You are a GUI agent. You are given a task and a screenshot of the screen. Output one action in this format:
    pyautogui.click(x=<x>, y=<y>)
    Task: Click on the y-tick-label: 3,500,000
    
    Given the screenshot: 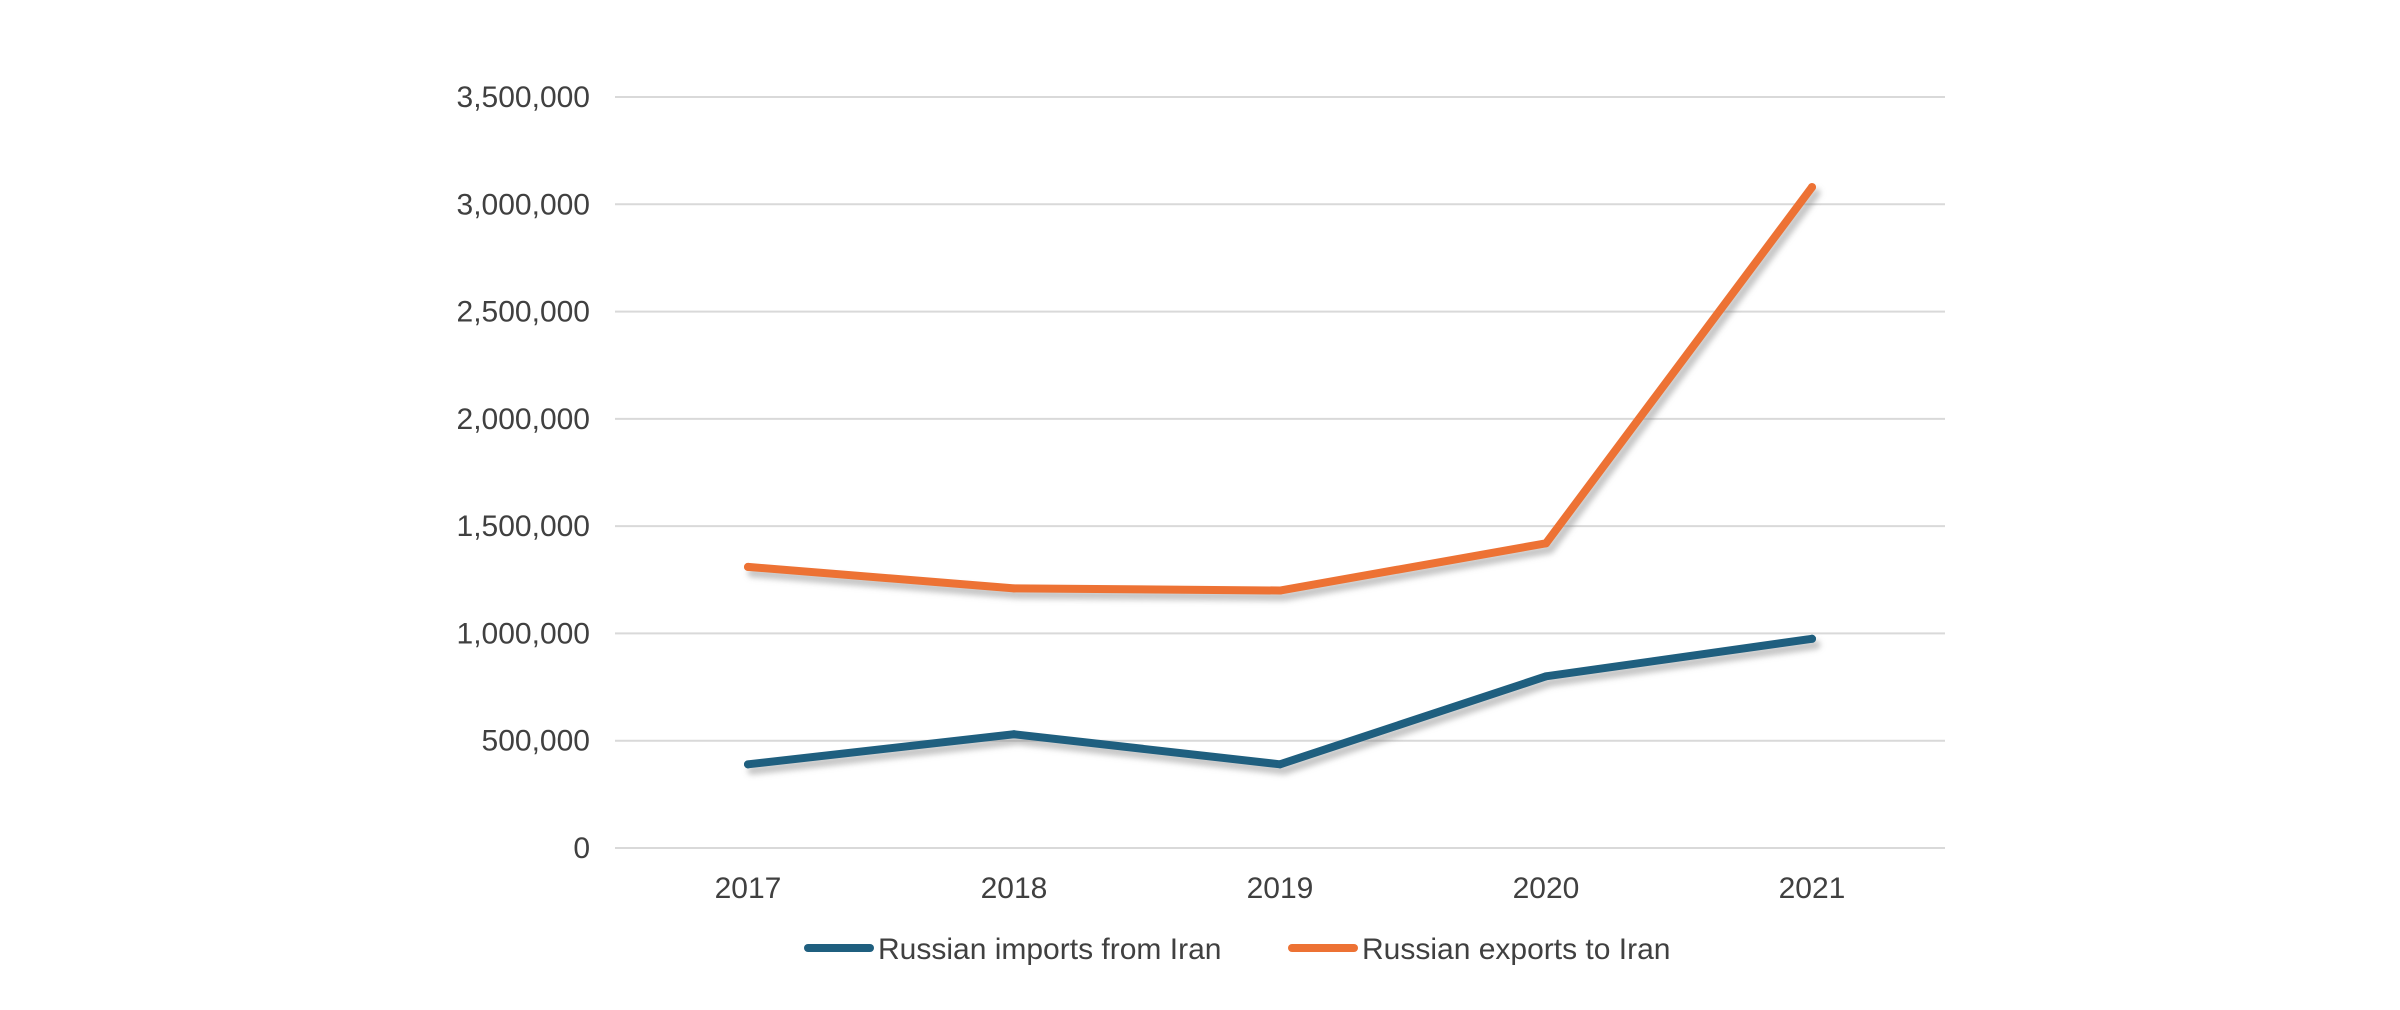 What is the action you would take?
    pyautogui.click(x=523, y=97)
    